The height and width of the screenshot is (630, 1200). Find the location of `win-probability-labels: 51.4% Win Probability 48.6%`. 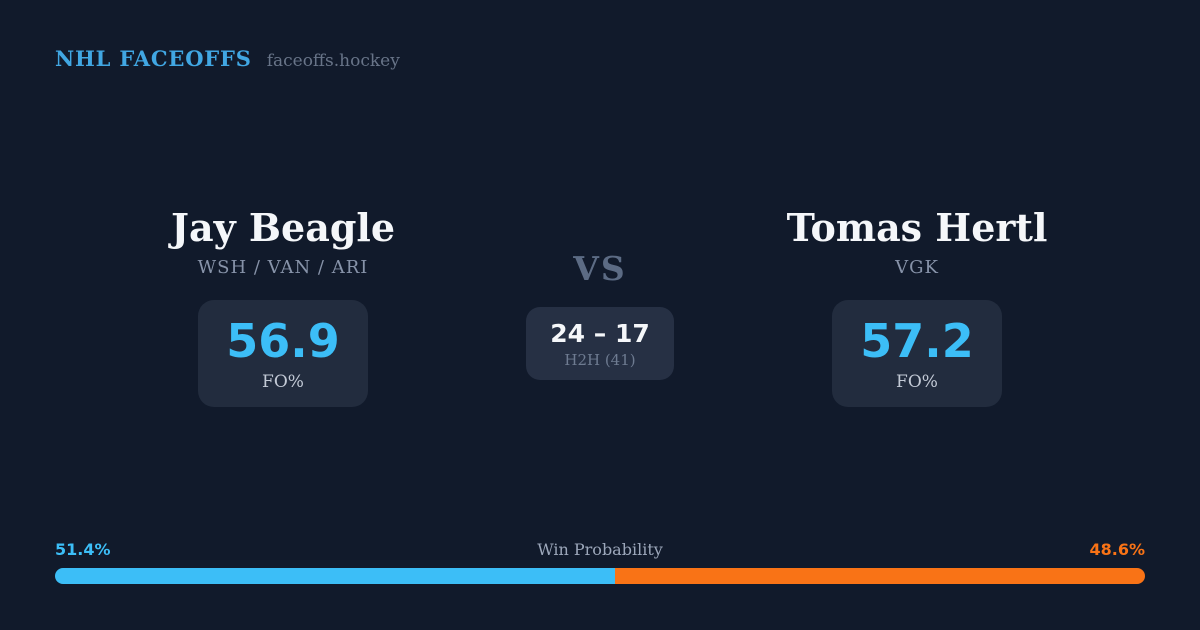

win-probability-labels: 51.4% Win Probability 48.6% is located at coordinates (600, 549).